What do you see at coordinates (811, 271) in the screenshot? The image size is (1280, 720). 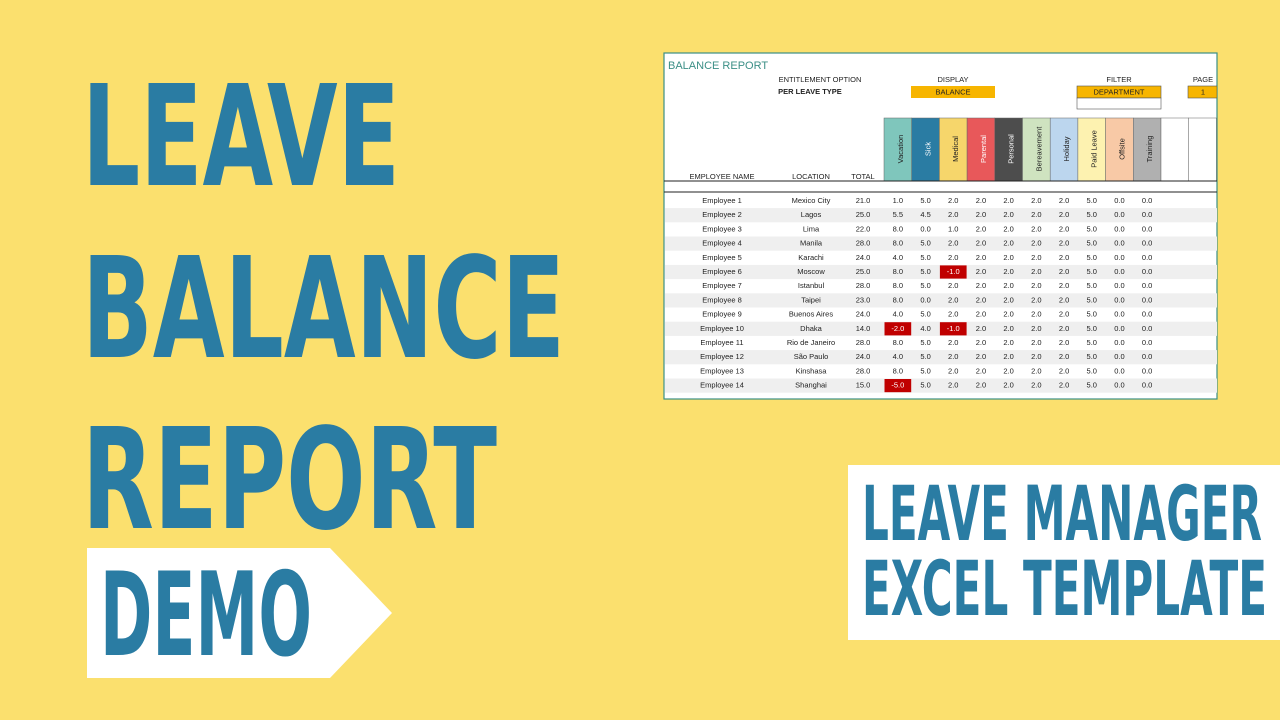 I see `cell: Moscow` at bounding box center [811, 271].